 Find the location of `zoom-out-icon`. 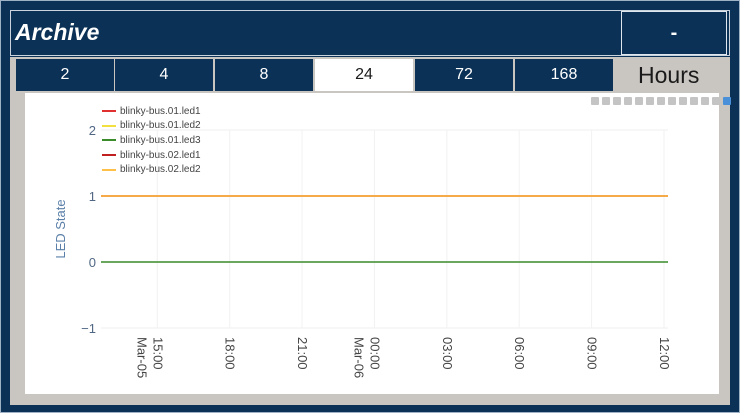

zoom-out-icon is located at coordinates (661, 101).